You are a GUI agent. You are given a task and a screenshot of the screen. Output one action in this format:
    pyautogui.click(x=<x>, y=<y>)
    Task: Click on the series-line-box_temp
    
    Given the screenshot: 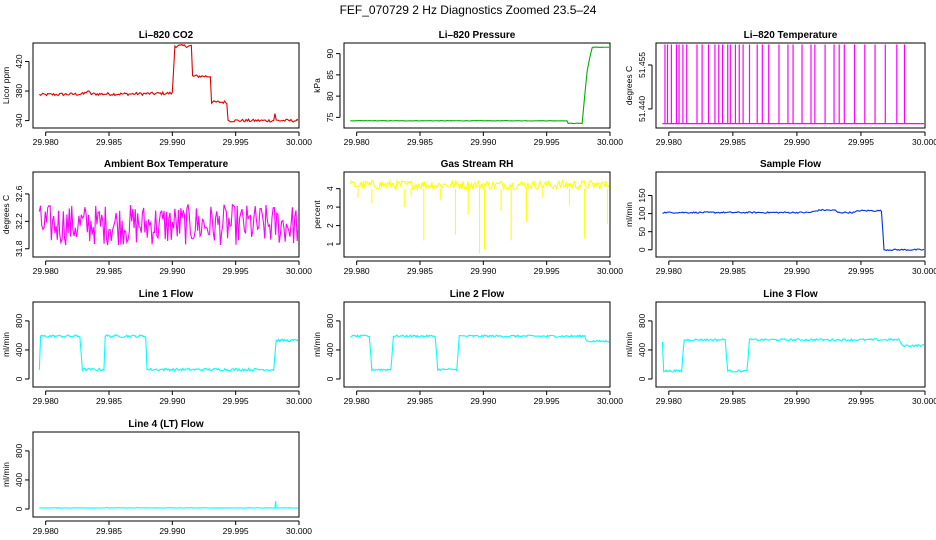 What is the action you would take?
    pyautogui.click(x=168, y=224)
    